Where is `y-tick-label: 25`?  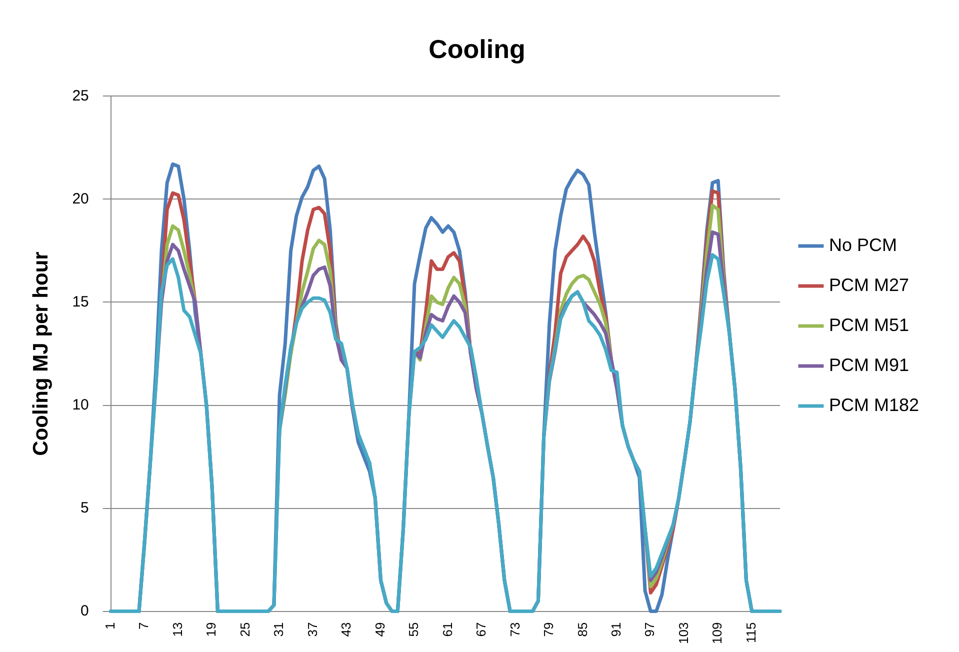
y-tick-label: 25 is located at coordinates (80, 95).